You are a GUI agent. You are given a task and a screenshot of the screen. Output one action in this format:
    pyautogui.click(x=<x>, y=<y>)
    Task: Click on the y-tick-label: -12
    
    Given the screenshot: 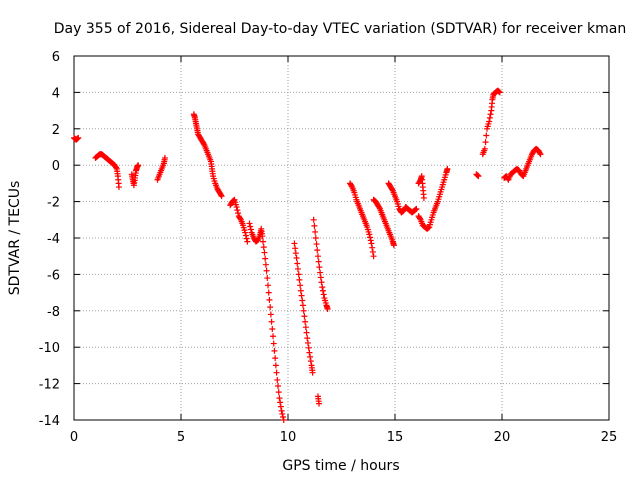 What is the action you would take?
    pyautogui.click(x=49, y=385)
    